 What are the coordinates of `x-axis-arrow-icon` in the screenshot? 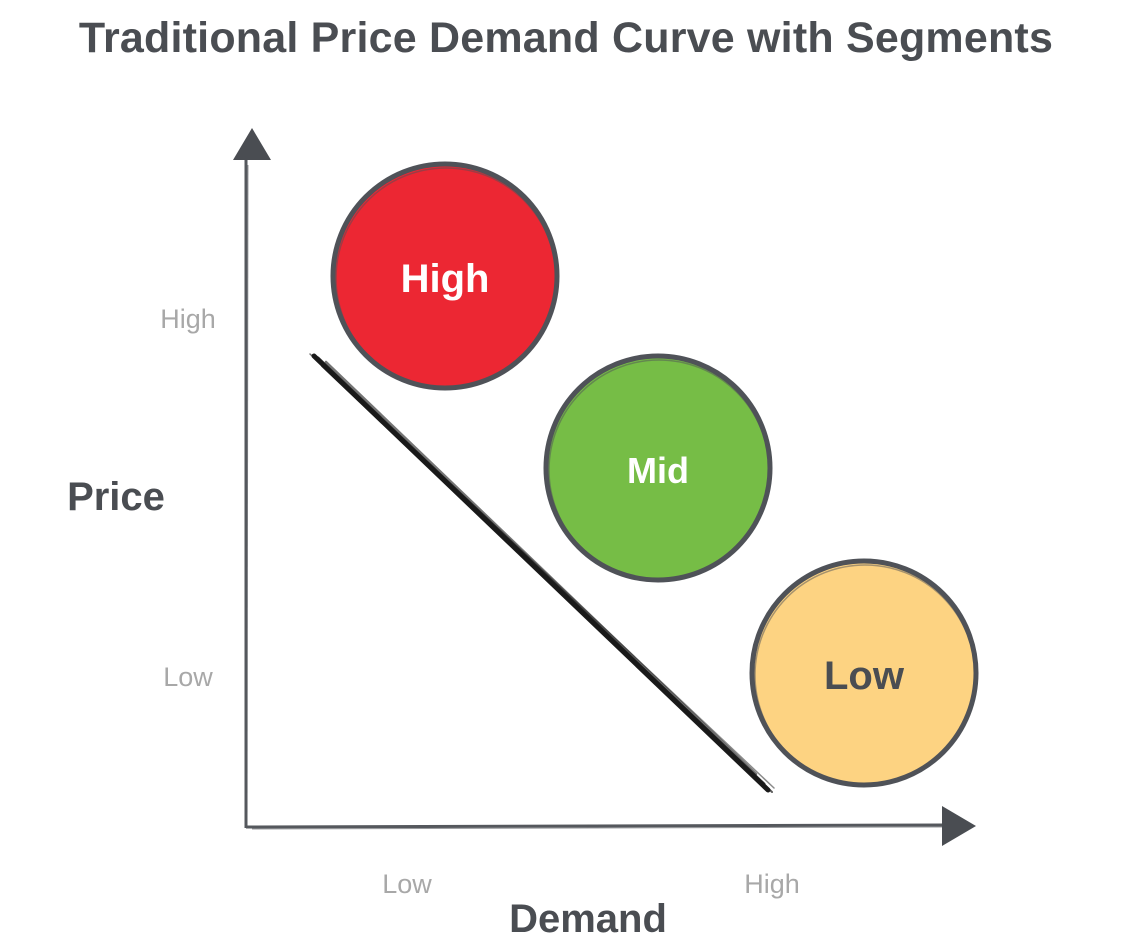 It's located at (959, 826).